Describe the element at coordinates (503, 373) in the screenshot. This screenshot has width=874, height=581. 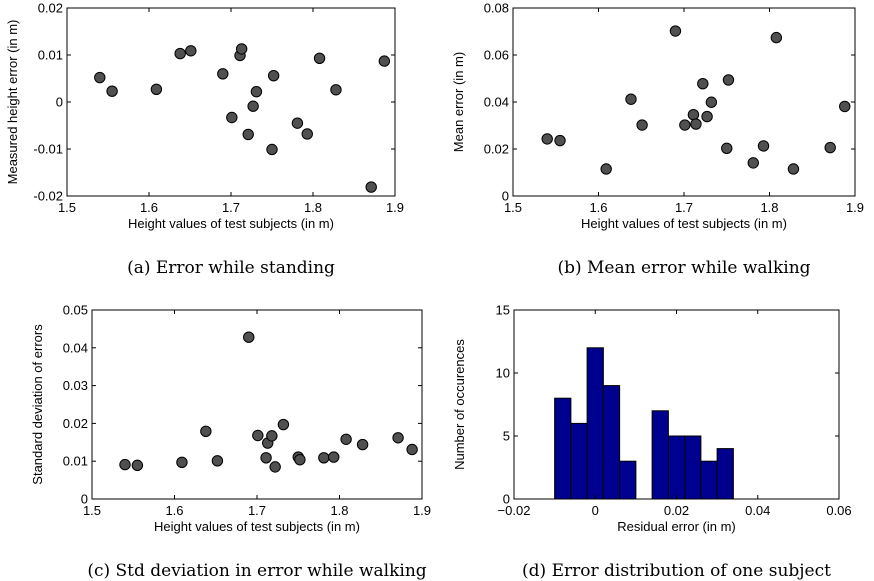
I see `y-tick-label: 10` at that location.